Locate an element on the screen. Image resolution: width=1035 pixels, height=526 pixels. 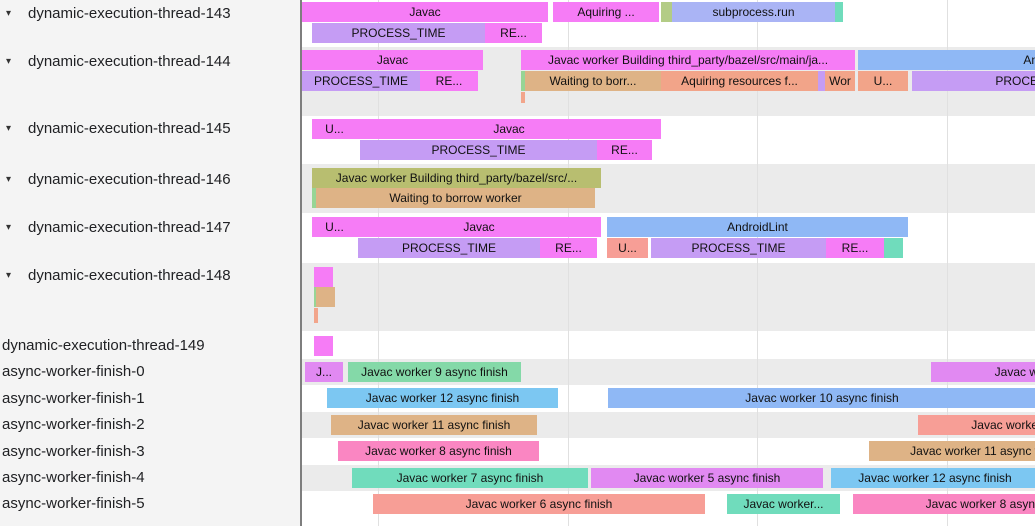
trace-span: Javac worke is located at coordinates (976, 425).